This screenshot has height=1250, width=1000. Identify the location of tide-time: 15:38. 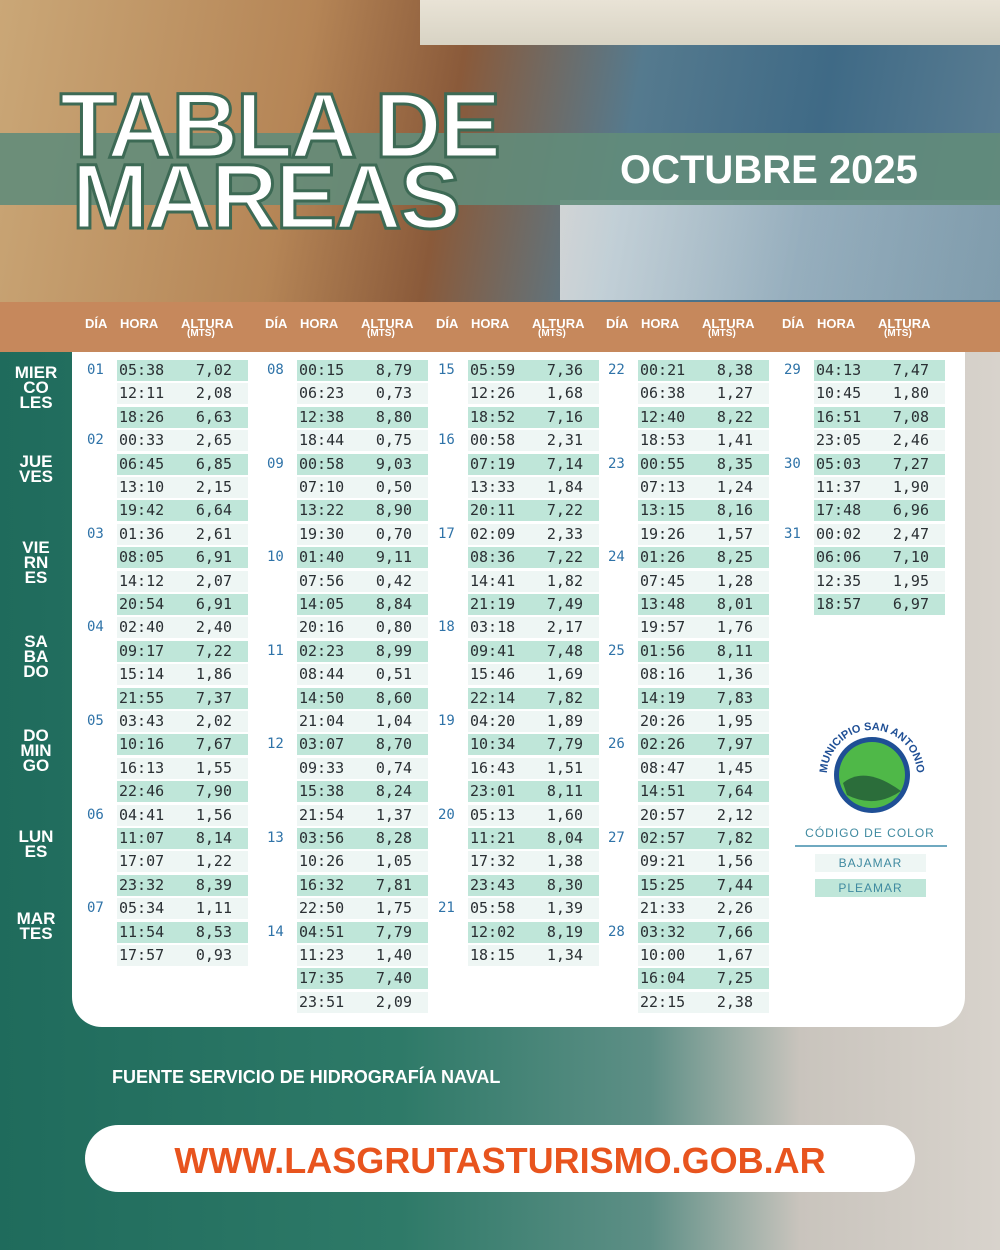
(322, 791).